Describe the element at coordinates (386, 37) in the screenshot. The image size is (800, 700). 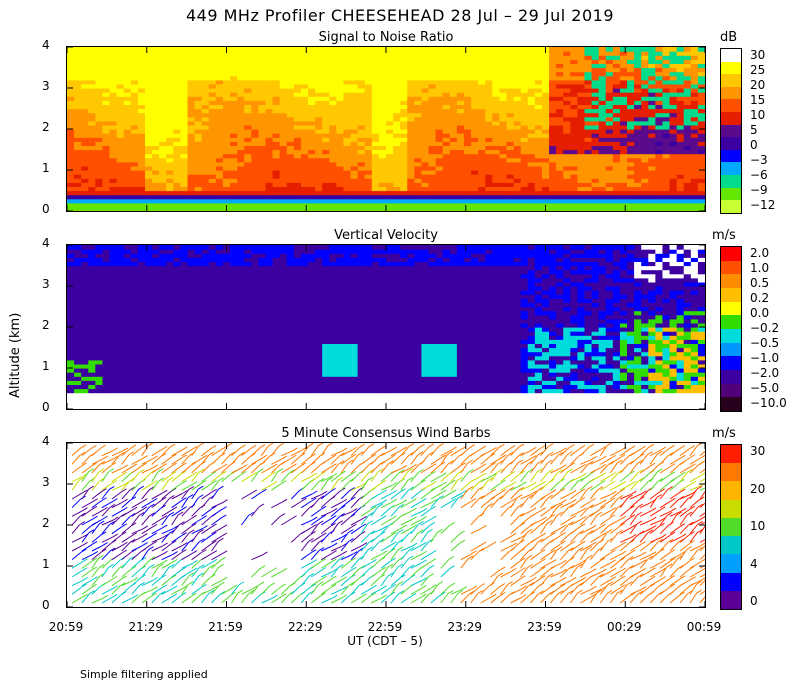
I see `snr-panel-title: Signal to Noise Ratio` at that location.